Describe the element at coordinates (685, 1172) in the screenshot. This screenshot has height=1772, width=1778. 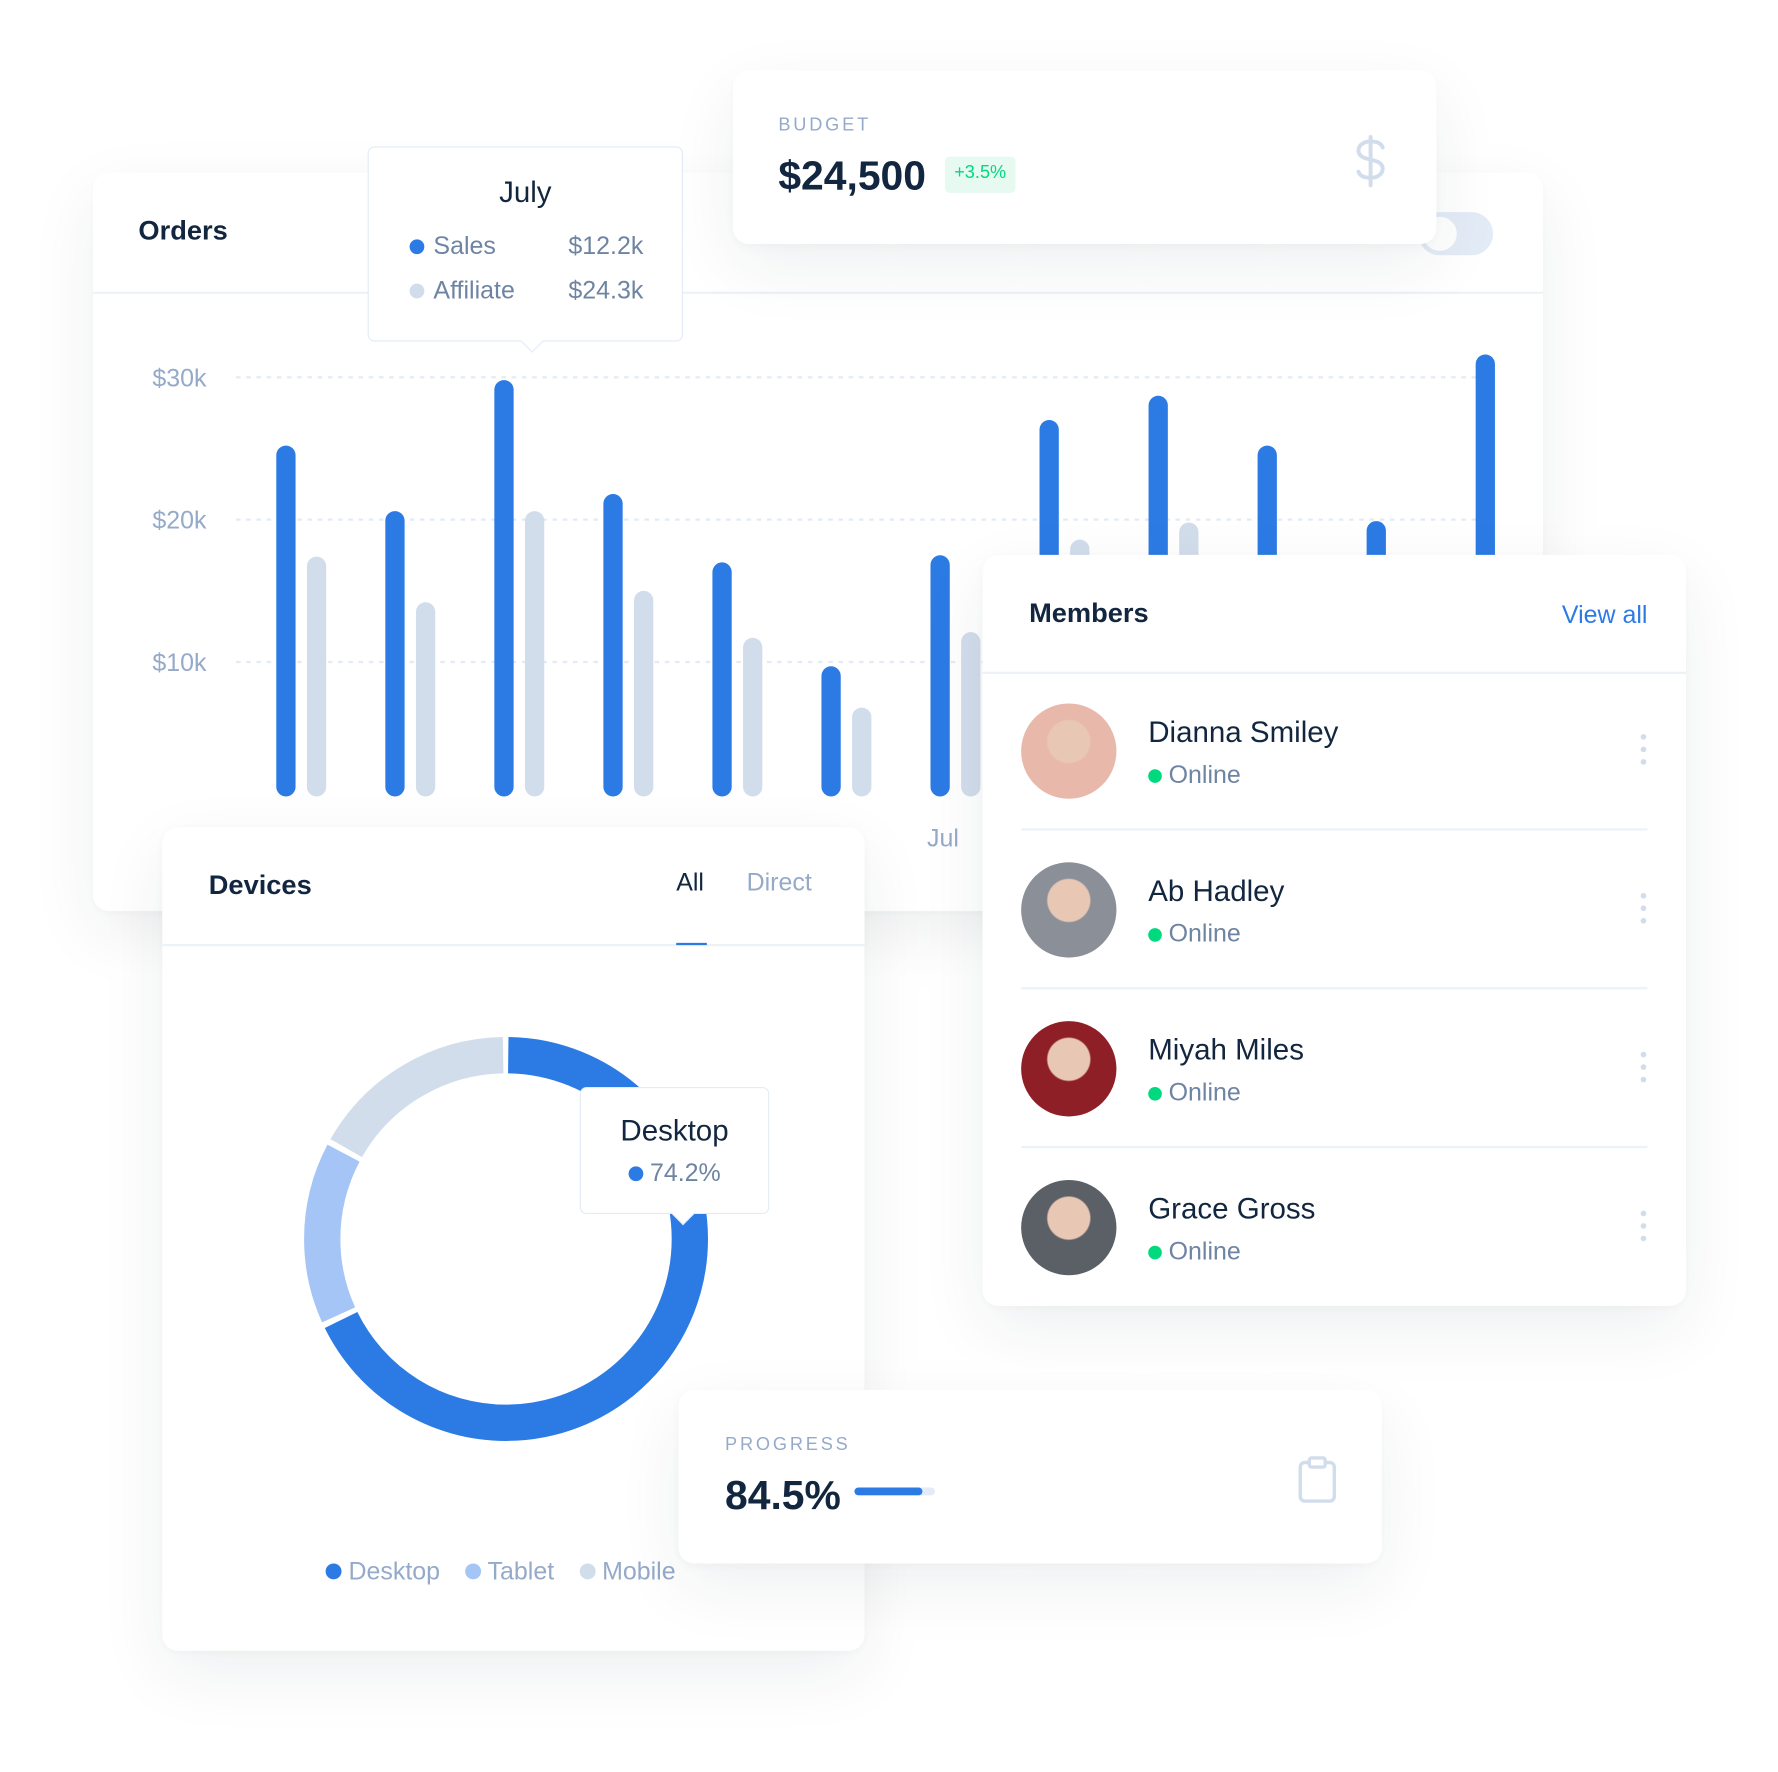
I see `devices-tooltip-value: 74.2%` at that location.